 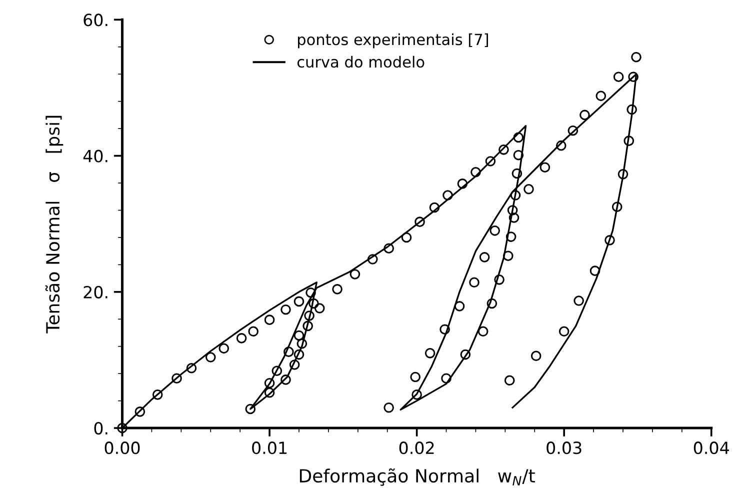 What do you see at coordinates (122, 448) in the screenshot?
I see `x-tick-label: 0.00` at bounding box center [122, 448].